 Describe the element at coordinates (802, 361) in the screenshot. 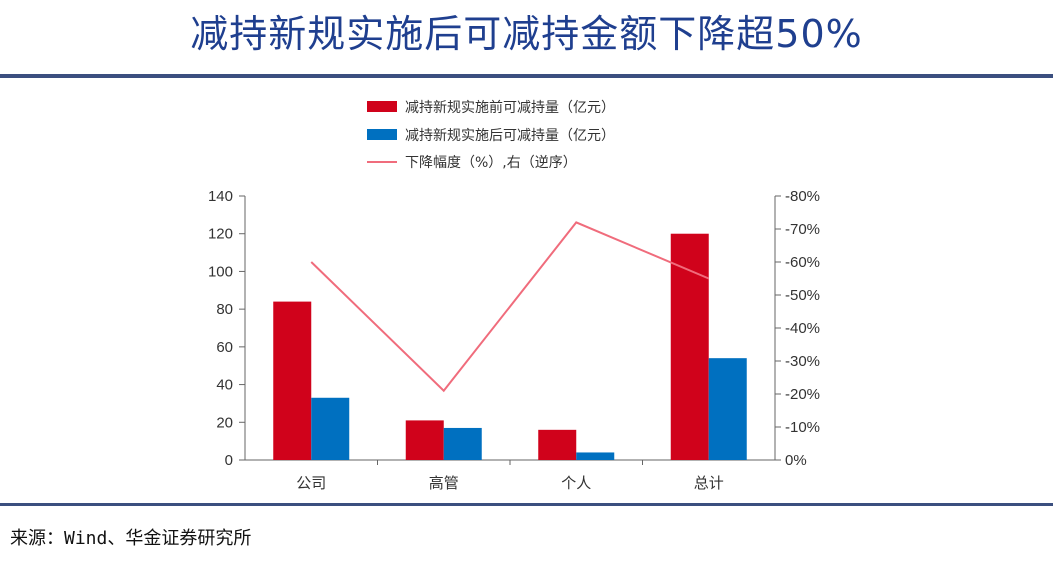

I see `right-tick-label: -30%` at that location.